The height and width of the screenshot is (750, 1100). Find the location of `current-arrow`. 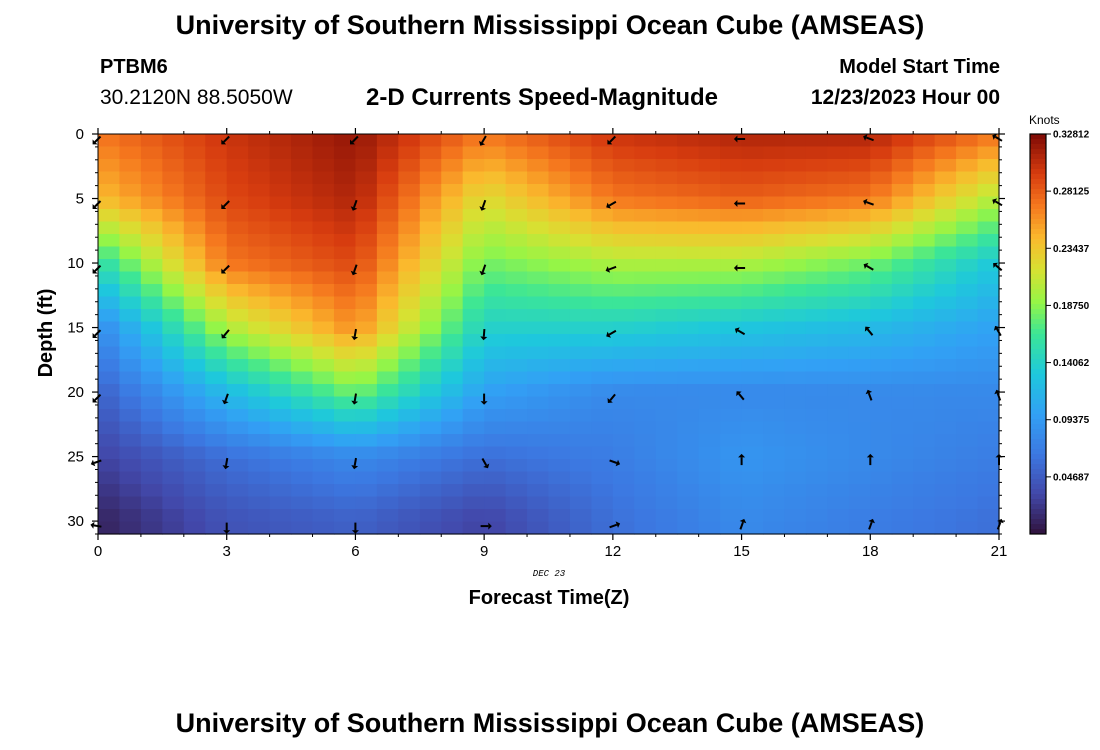

current-arrow is located at coordinates (868, 202).